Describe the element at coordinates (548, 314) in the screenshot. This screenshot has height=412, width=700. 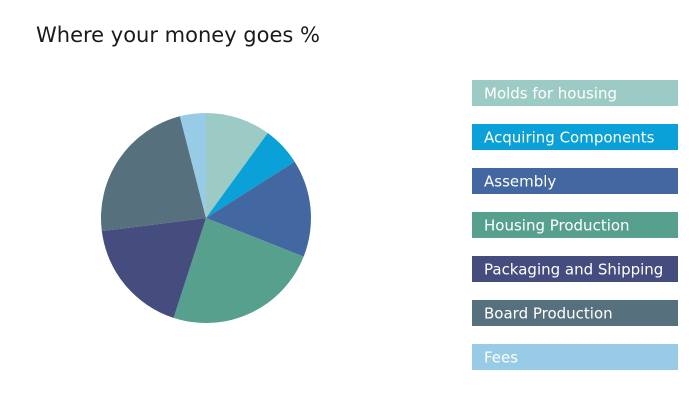
I see `legend-label: Board Production` at that location.